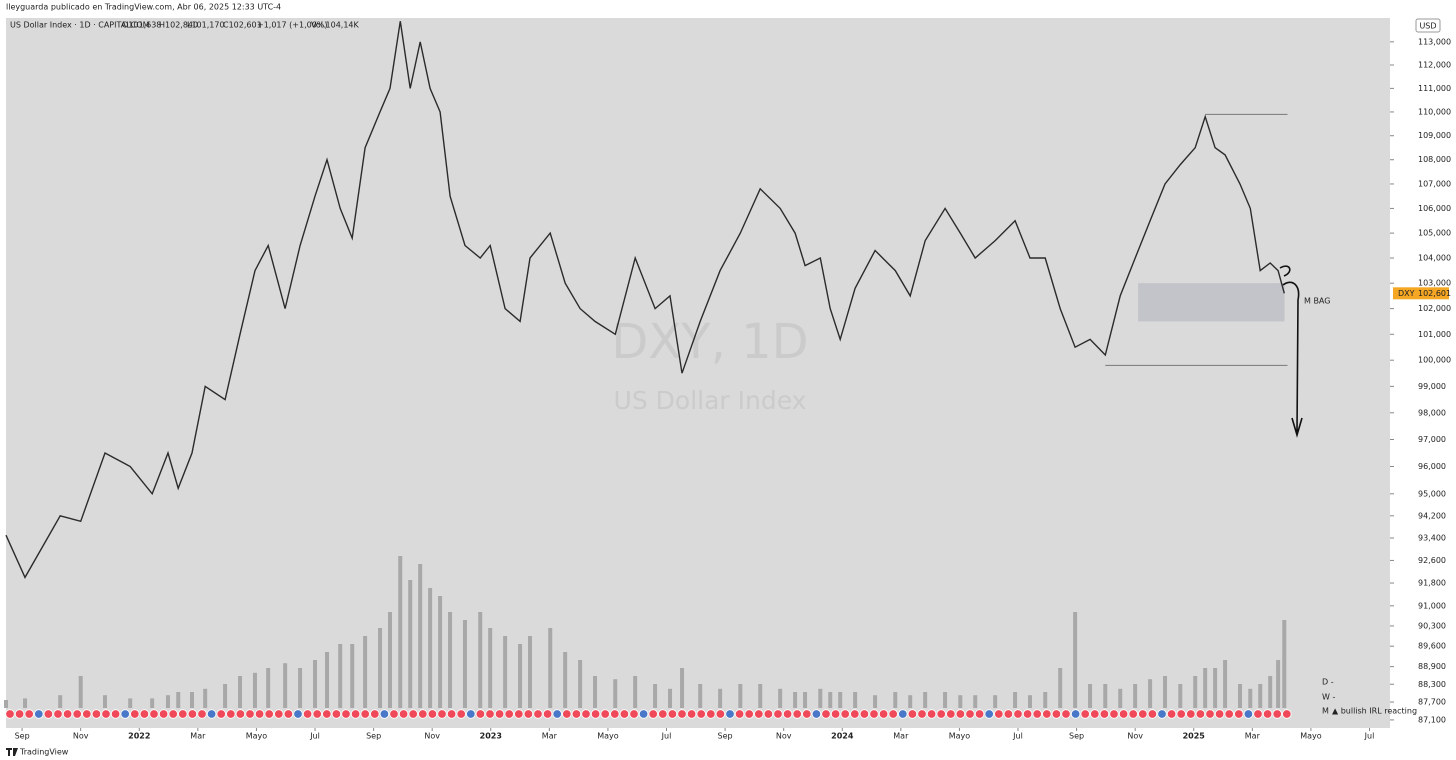  What do you see at coordinates (1406, 293) in the screenshot?
I see `last-price-name: DXY` at bounding box center [1406, 293].